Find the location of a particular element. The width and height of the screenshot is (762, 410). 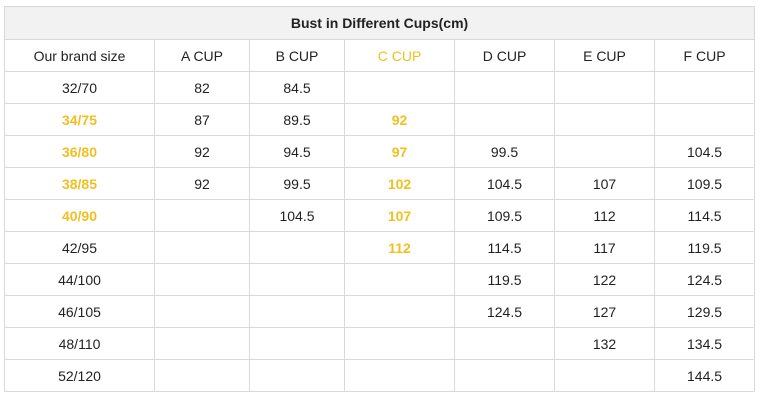

table-title: Bust in Different Cups(cm) is located at coordinates (379, 23).